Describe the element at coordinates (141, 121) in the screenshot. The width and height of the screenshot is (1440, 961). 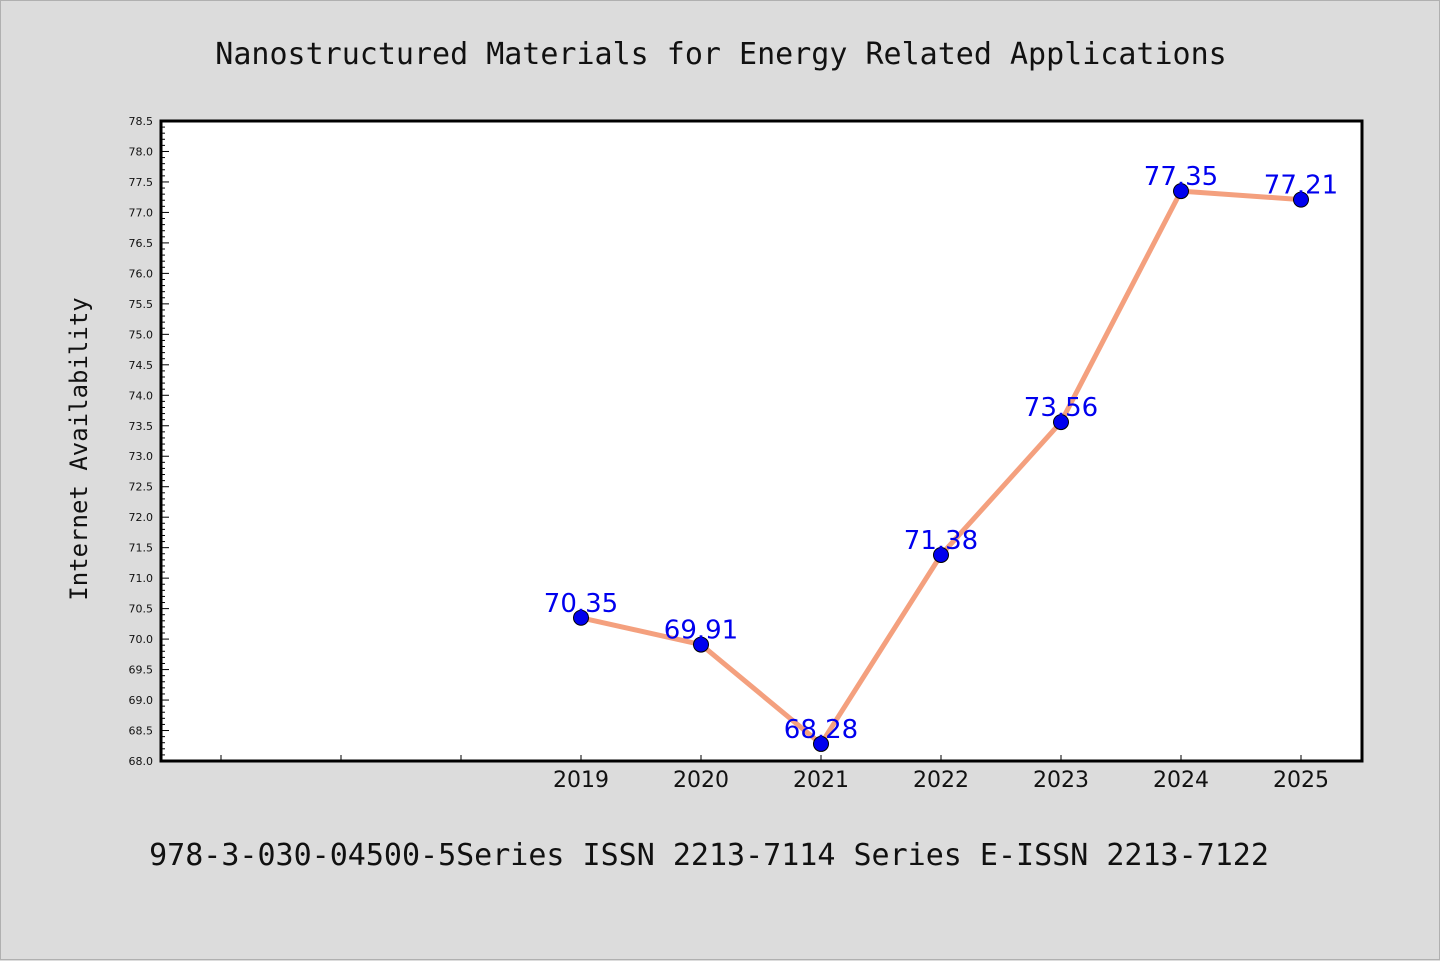
I see `y-tick-label: 78.5` at that location.